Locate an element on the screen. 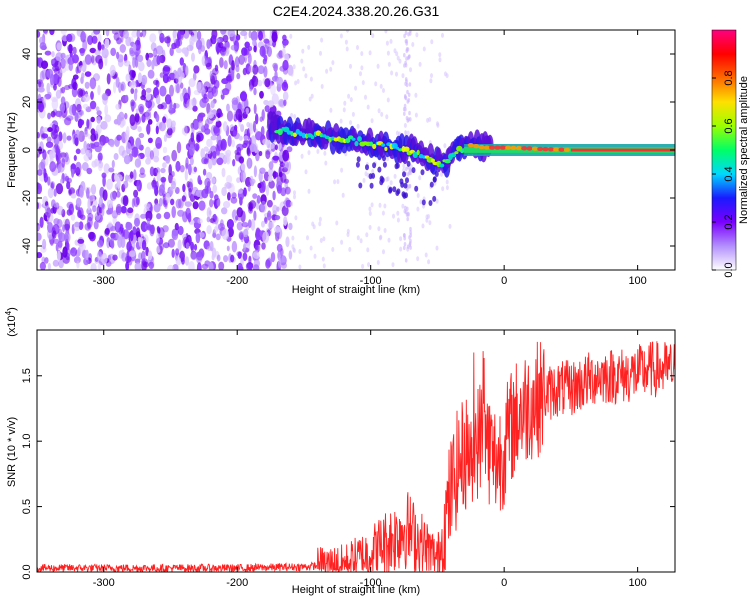 Image resolution: width=750 pixels, height=600 pixels. spectrogram-xtick-label: 0 is located at coordinates (504, 281).